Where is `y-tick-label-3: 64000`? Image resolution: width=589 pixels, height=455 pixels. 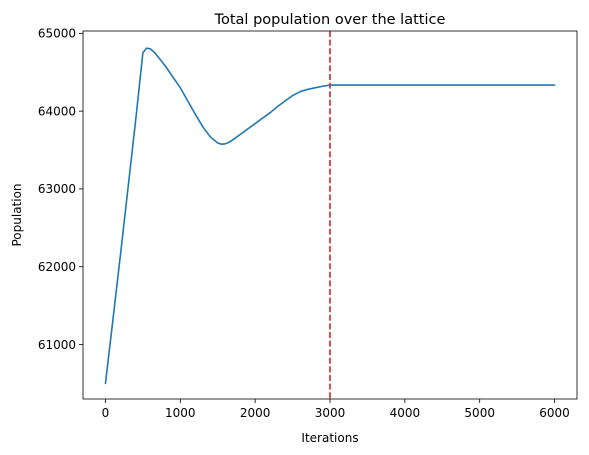
y-tick-label-3: 64000 is located at coordinates (57, 111).